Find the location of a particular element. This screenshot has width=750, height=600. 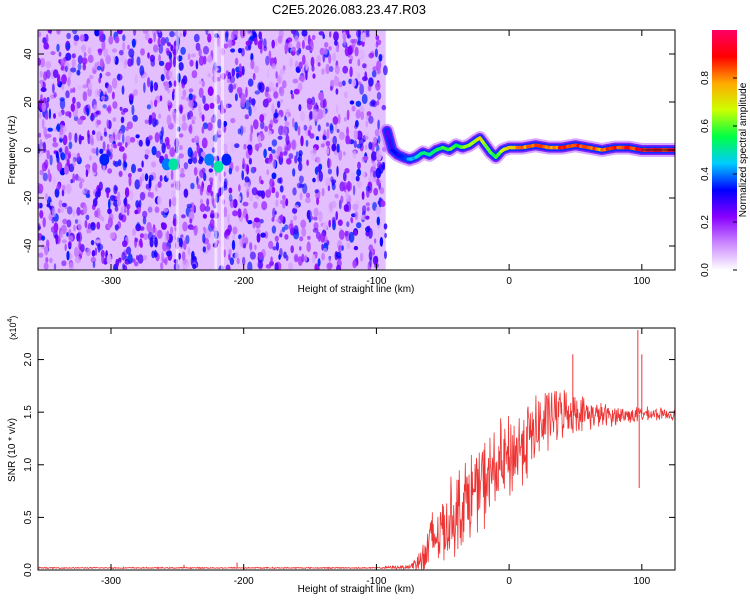

snr-scale-label: (x104) is located at coordinates (12, 328).